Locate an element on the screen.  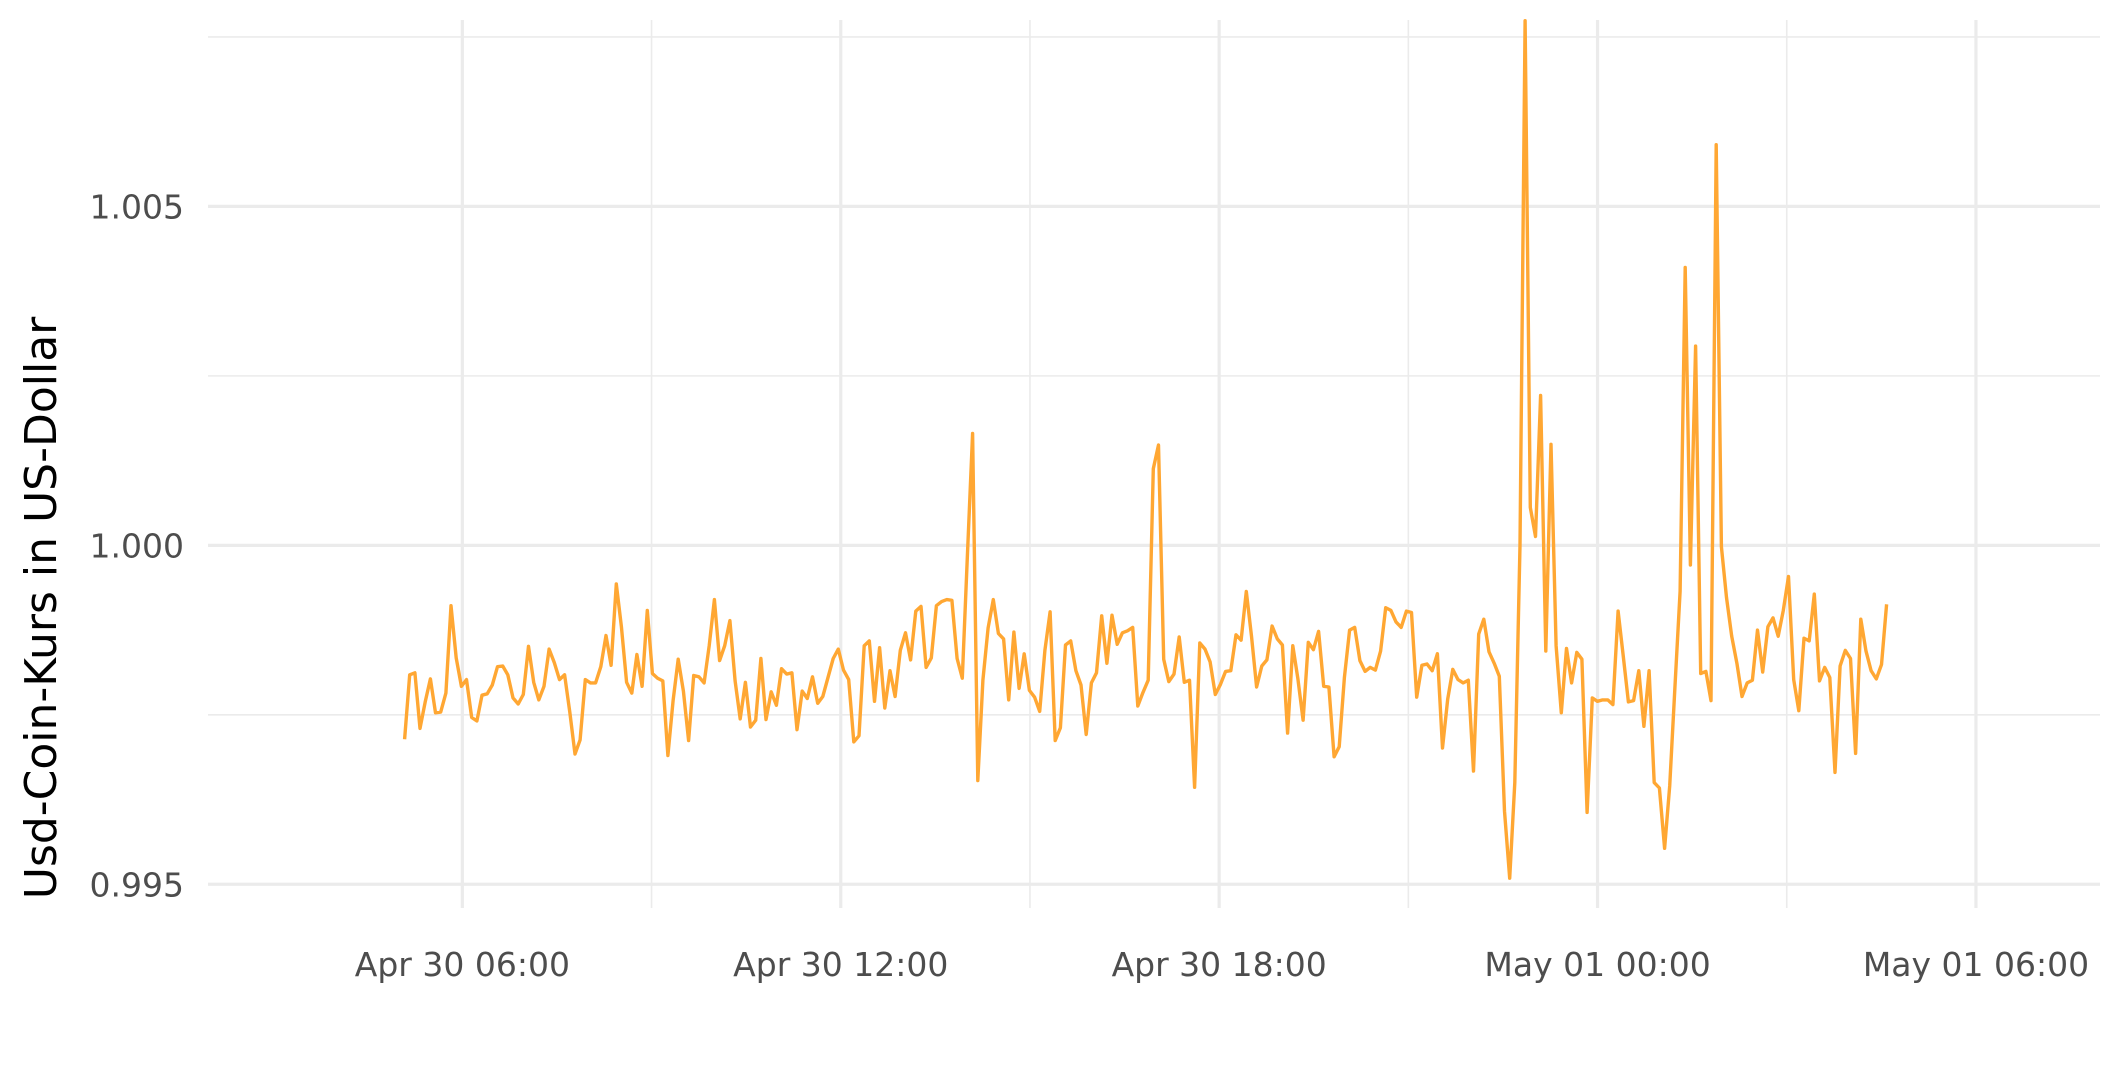
x-tick-label: Apr 30 18:00 is located at coordinates (1219, 964).